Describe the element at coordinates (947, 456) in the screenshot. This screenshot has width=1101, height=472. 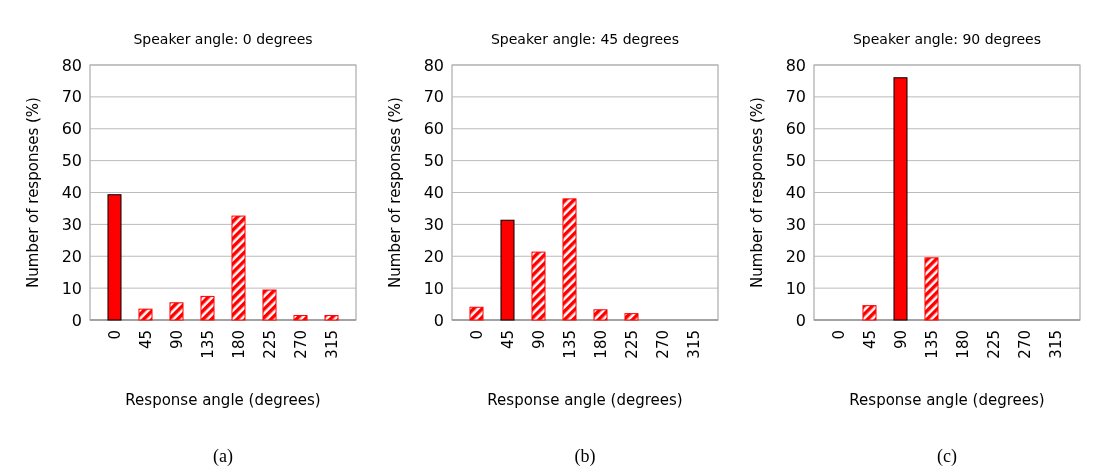
I see `text: (c)` at that location.